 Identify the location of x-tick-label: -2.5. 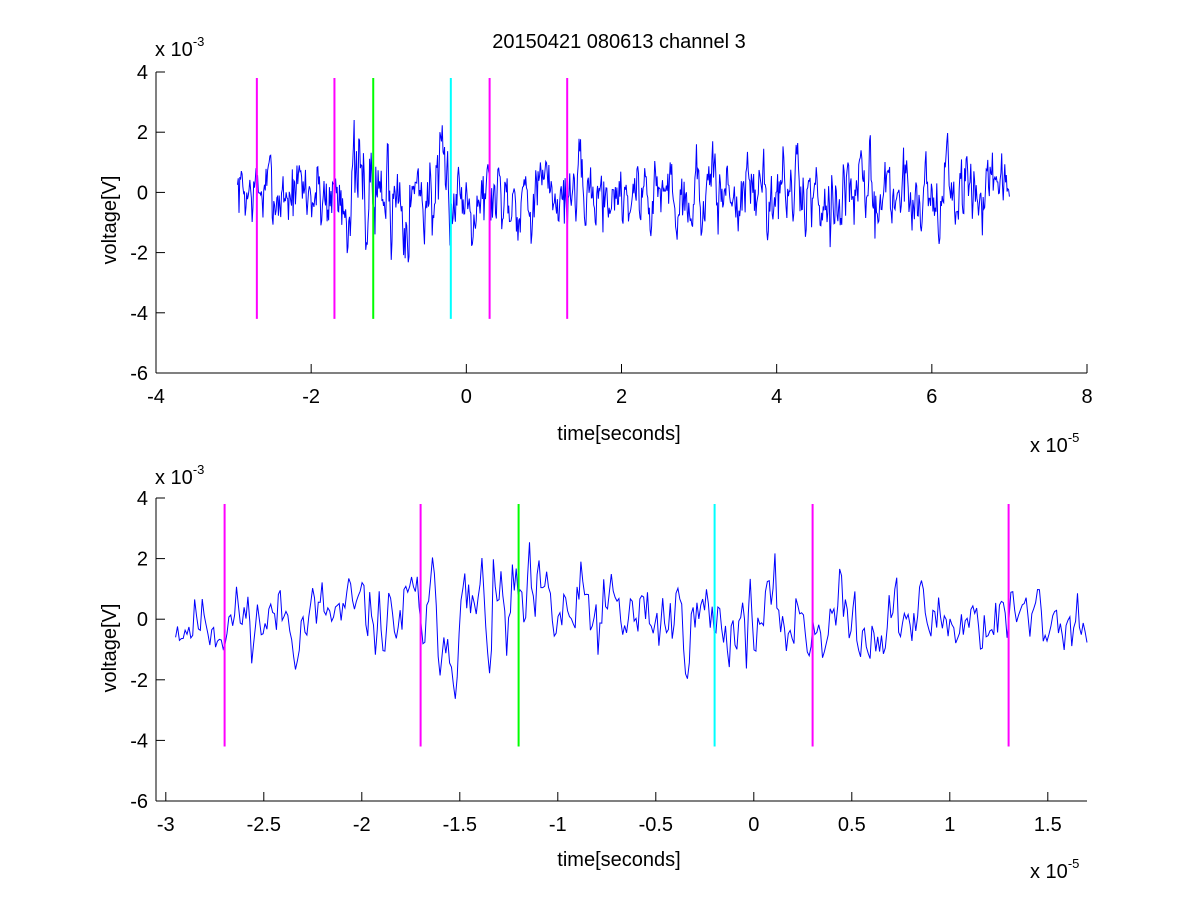
(264, 825).